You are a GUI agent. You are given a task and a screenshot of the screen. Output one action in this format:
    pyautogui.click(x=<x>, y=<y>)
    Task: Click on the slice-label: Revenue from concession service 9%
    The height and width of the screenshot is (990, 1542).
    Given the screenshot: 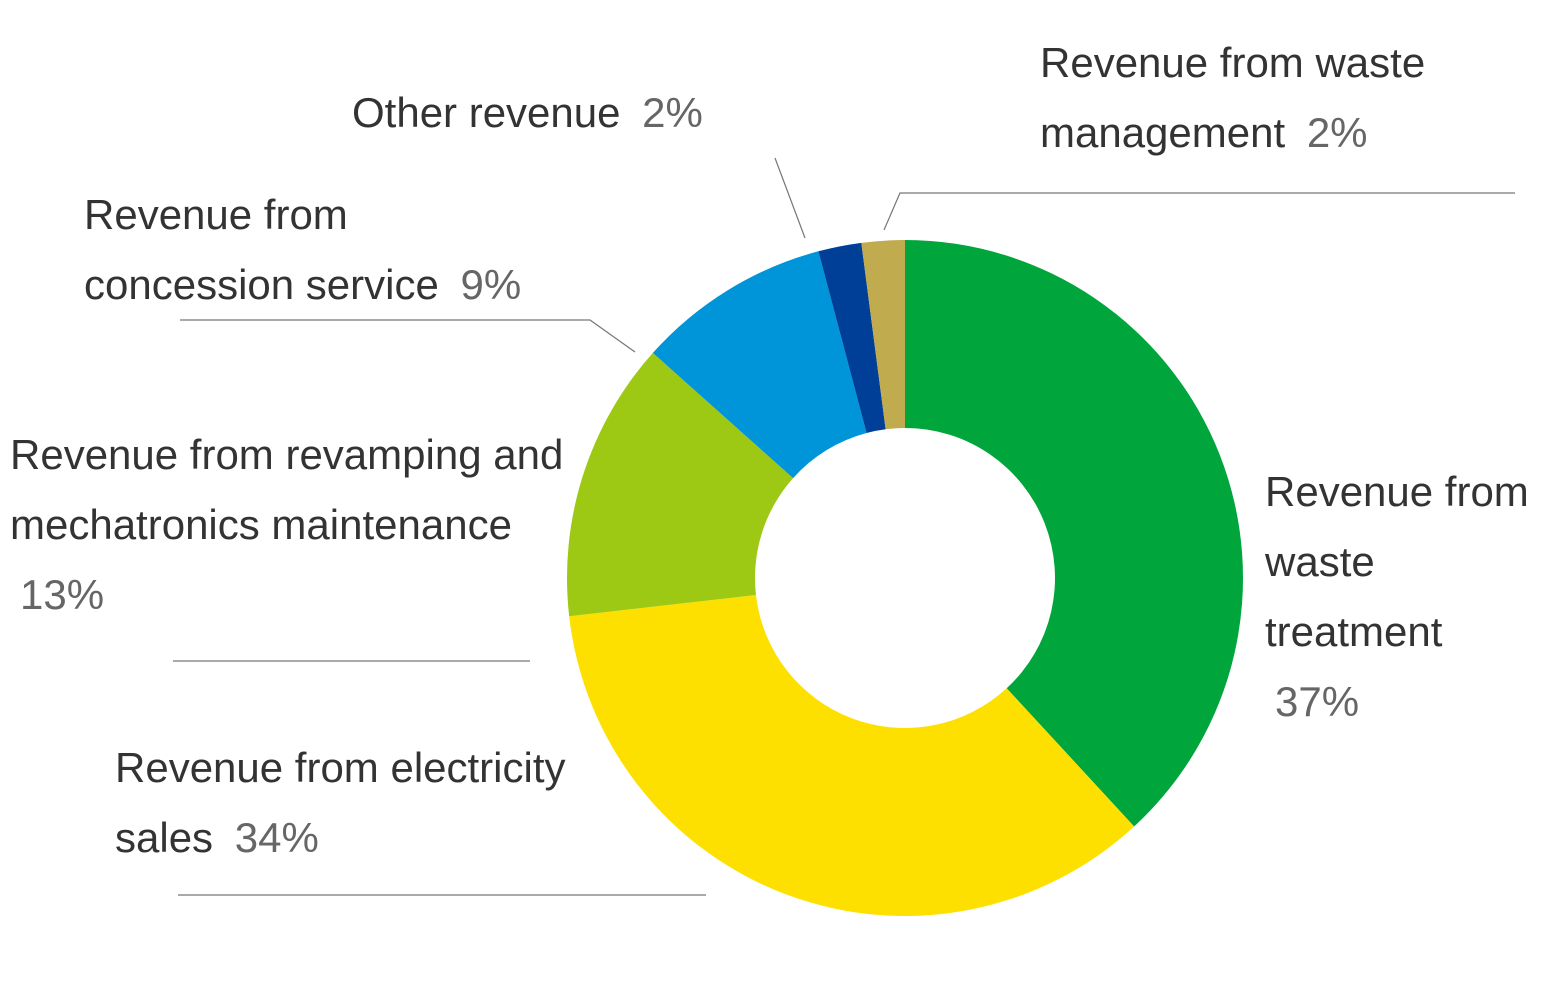 What is the action you would take?
    pyautogui.click(x=304, y=250)
    